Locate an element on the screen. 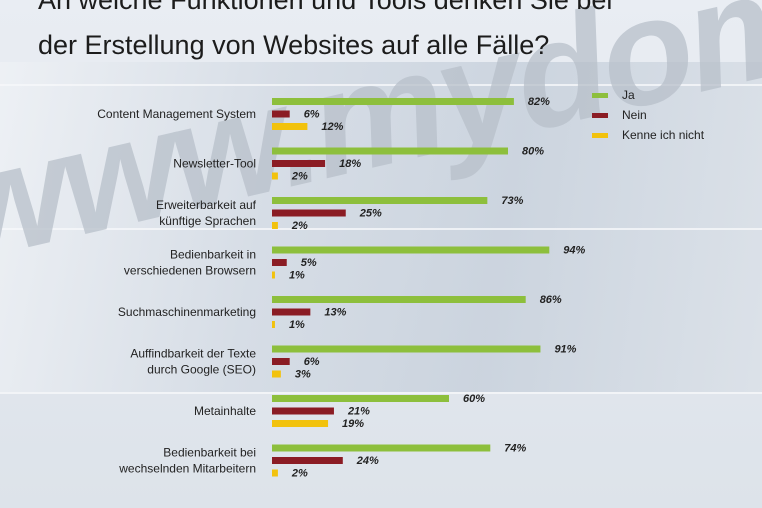  legend-label: Nein is located at coordinates (634, 115).